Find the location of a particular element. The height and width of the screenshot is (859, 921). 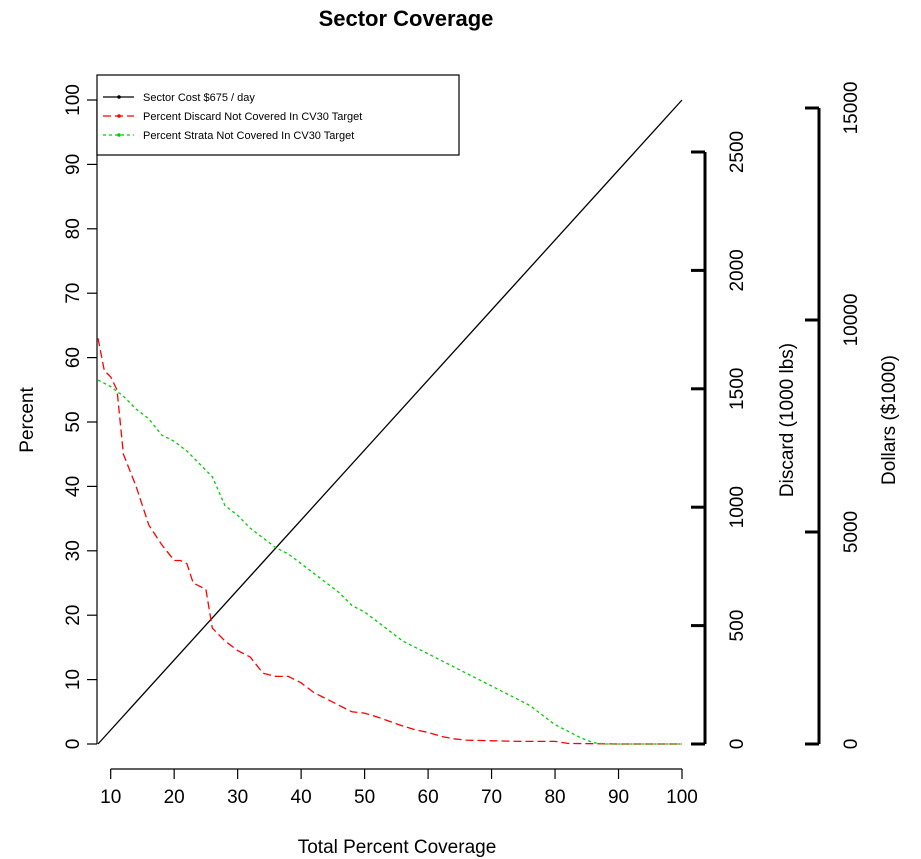

legend-box is located at coordinates (278, 115).